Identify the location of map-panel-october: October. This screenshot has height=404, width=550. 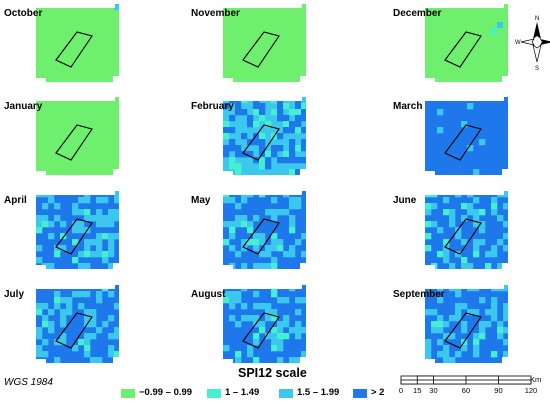
(61, 43).